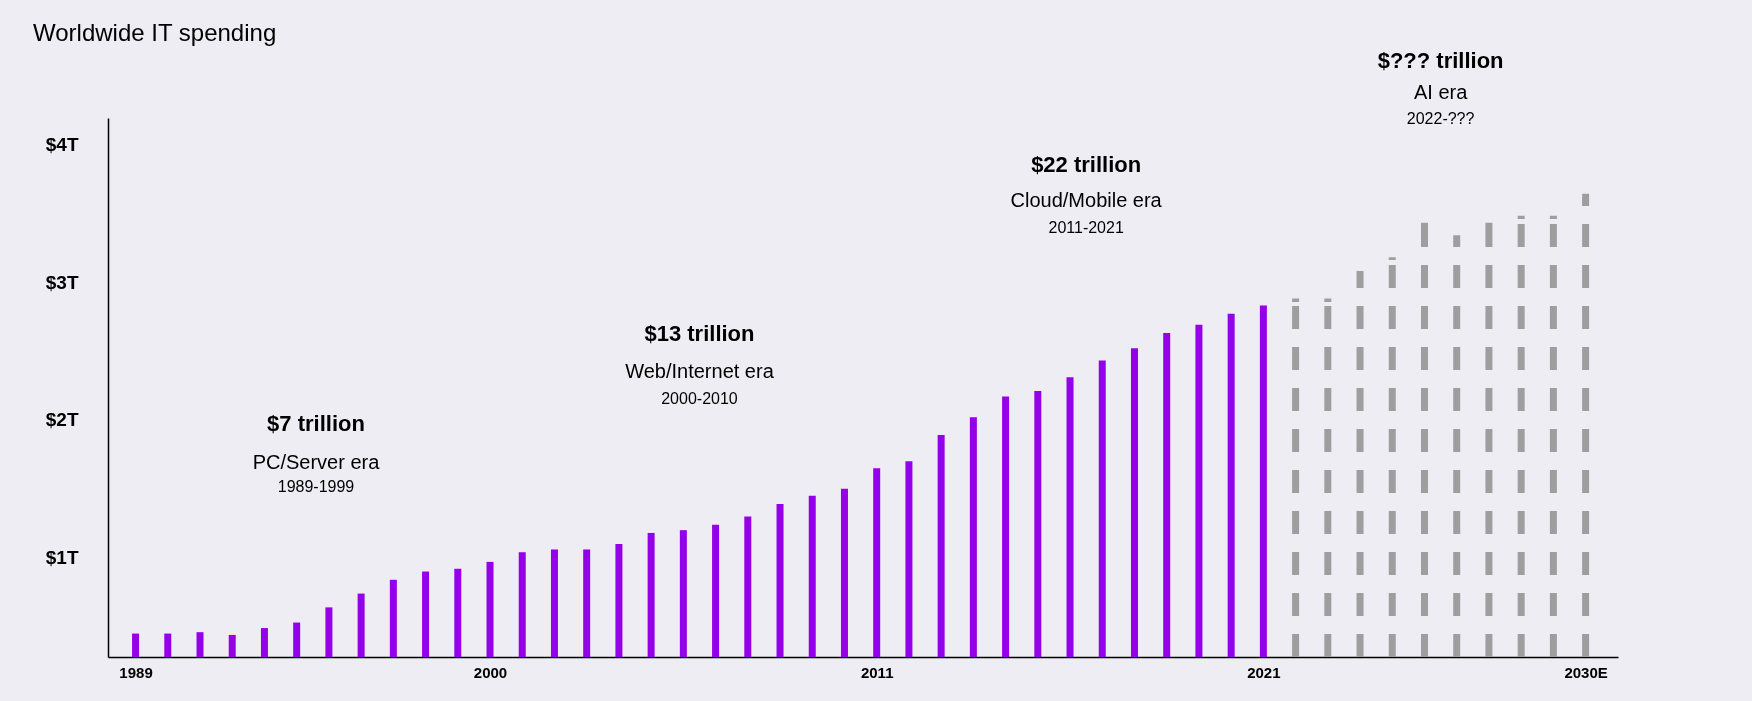  Describe the element at coordinates (316, 461) in the screenshot. I see `annotation: PC/Server era` at that location.